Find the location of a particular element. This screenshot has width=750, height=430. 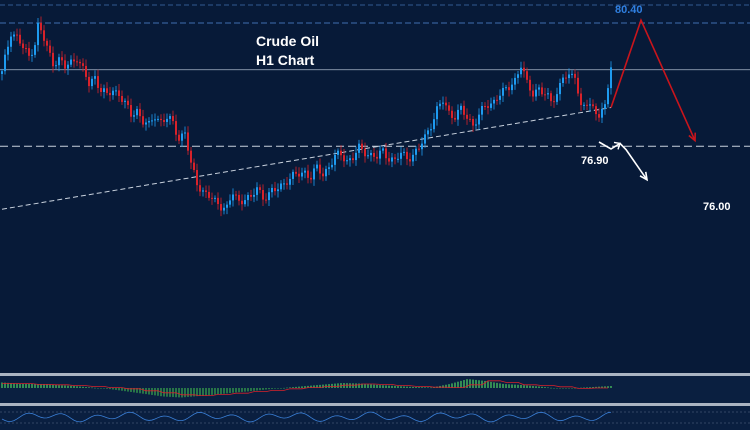

chart-subtitle: H1 Chart is located at coordinates (285, 60).